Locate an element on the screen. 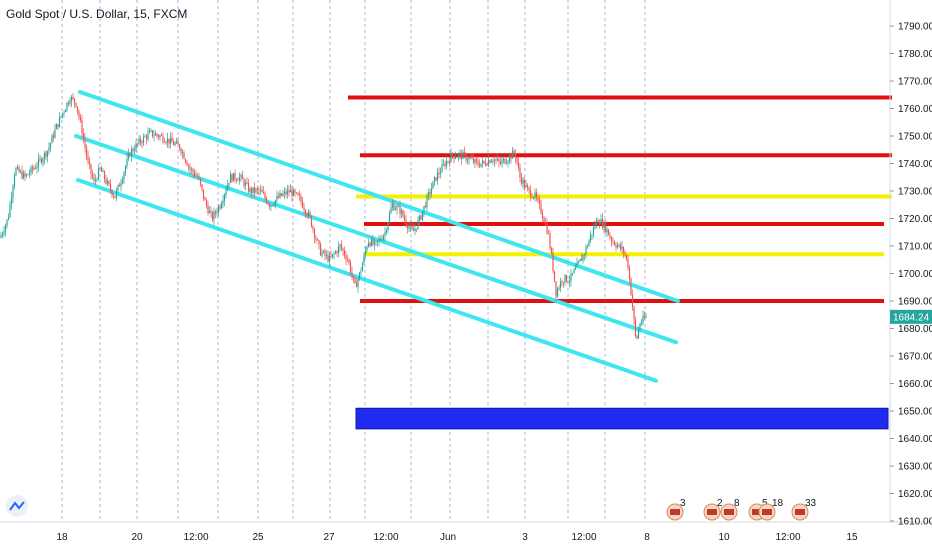  event-marker-3: 8 is located at coordinates (730, 509).